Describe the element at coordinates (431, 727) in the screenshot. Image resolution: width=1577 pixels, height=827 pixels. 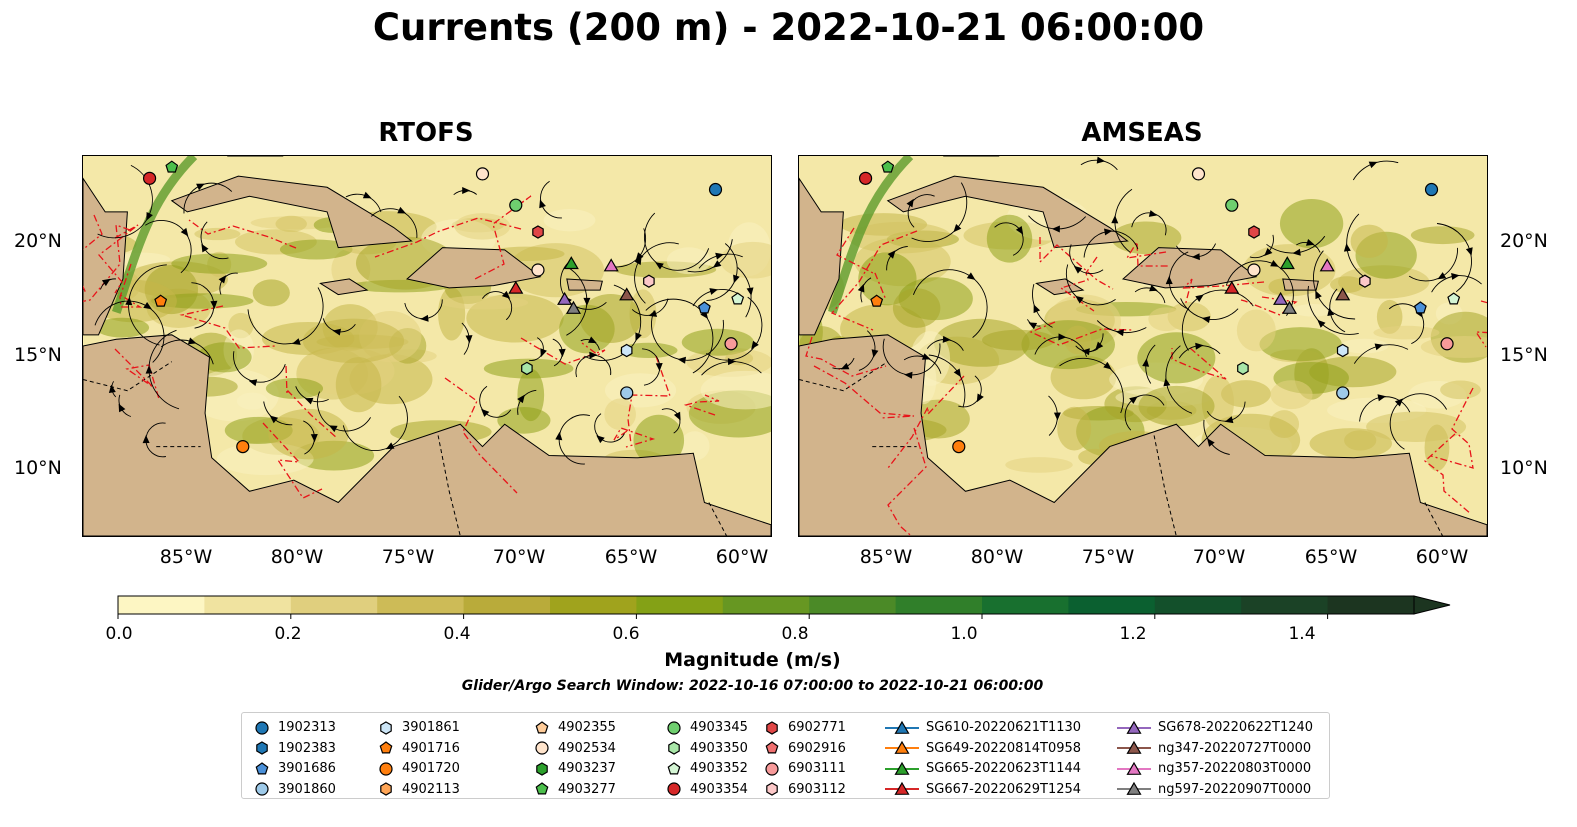
I see `legend-label: 3901861` at that location.